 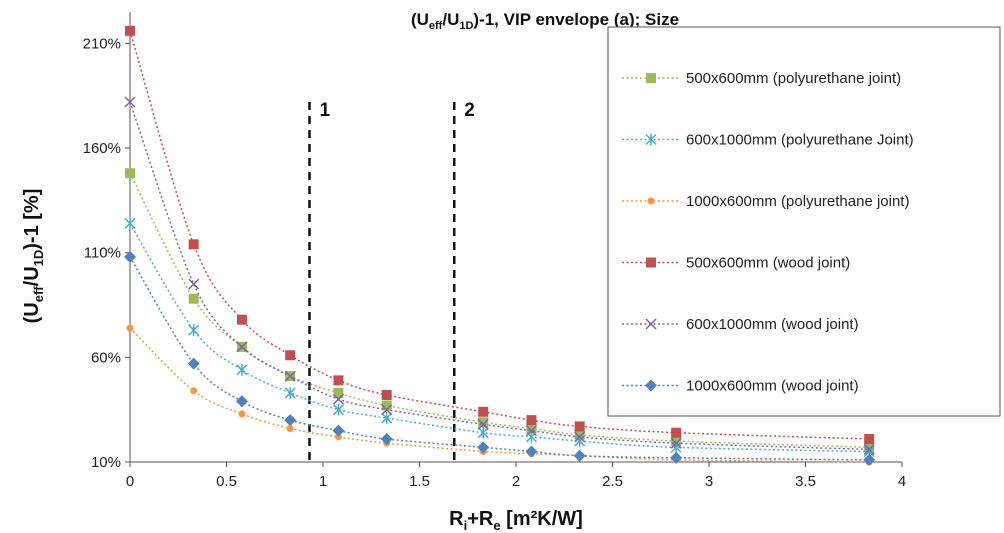 I want to click on y-axis-title-sub2: 1D, so click(x=38, y=258).